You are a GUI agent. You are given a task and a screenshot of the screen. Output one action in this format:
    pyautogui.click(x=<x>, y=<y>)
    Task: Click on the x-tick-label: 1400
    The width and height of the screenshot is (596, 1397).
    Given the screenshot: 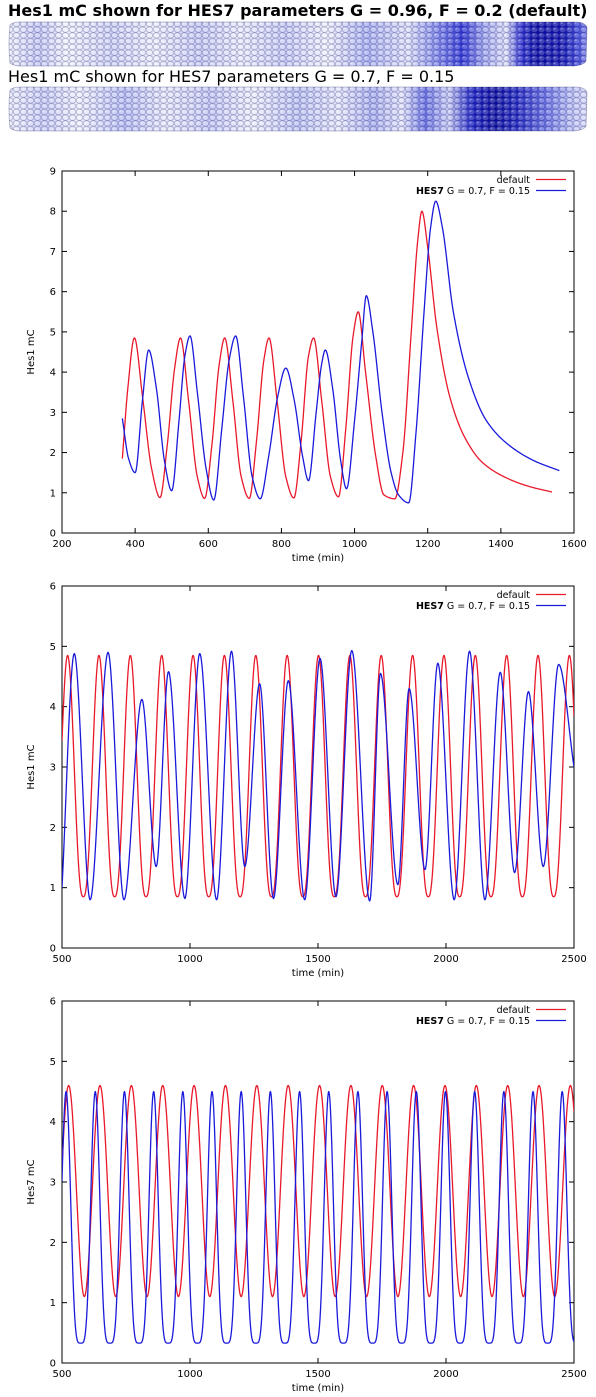 What is the action you would take?
    pyautogui.click(x=500, y=544)
    